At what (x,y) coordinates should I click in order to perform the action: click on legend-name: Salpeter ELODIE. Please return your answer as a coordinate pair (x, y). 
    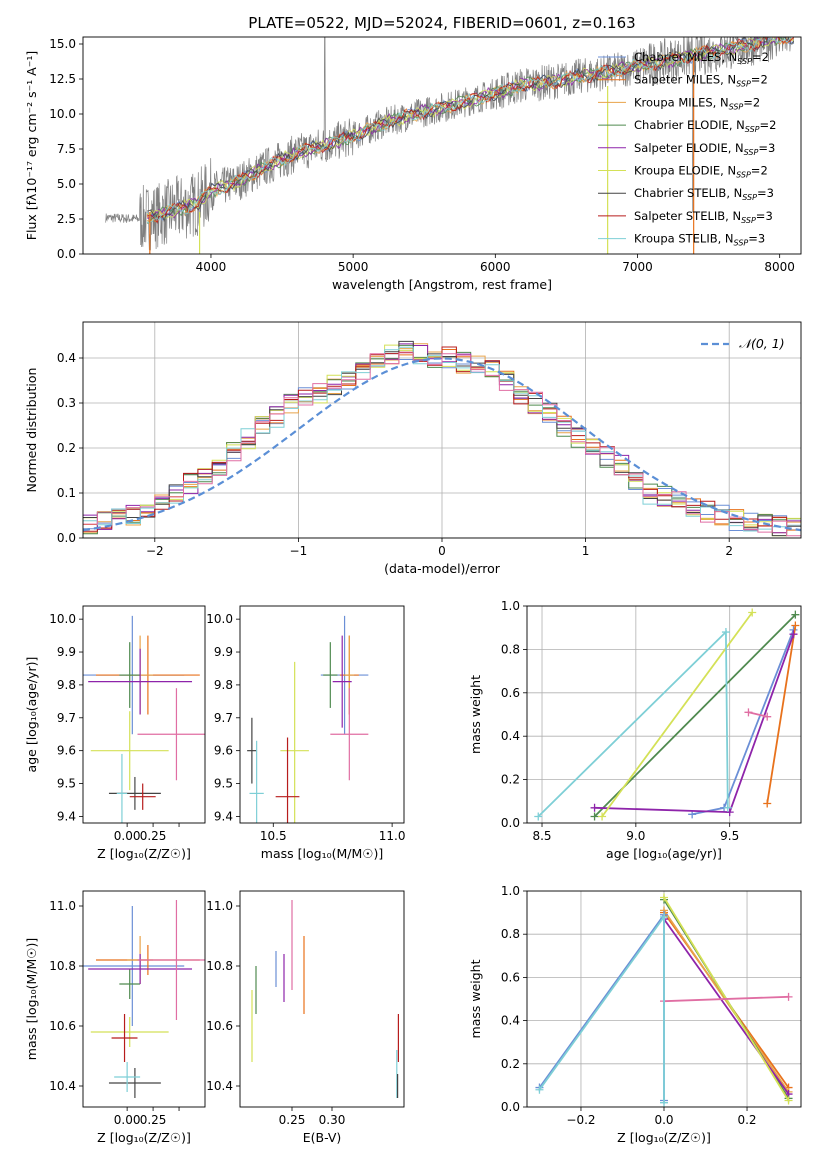
    Looking at the image, I should click on (681, 148).